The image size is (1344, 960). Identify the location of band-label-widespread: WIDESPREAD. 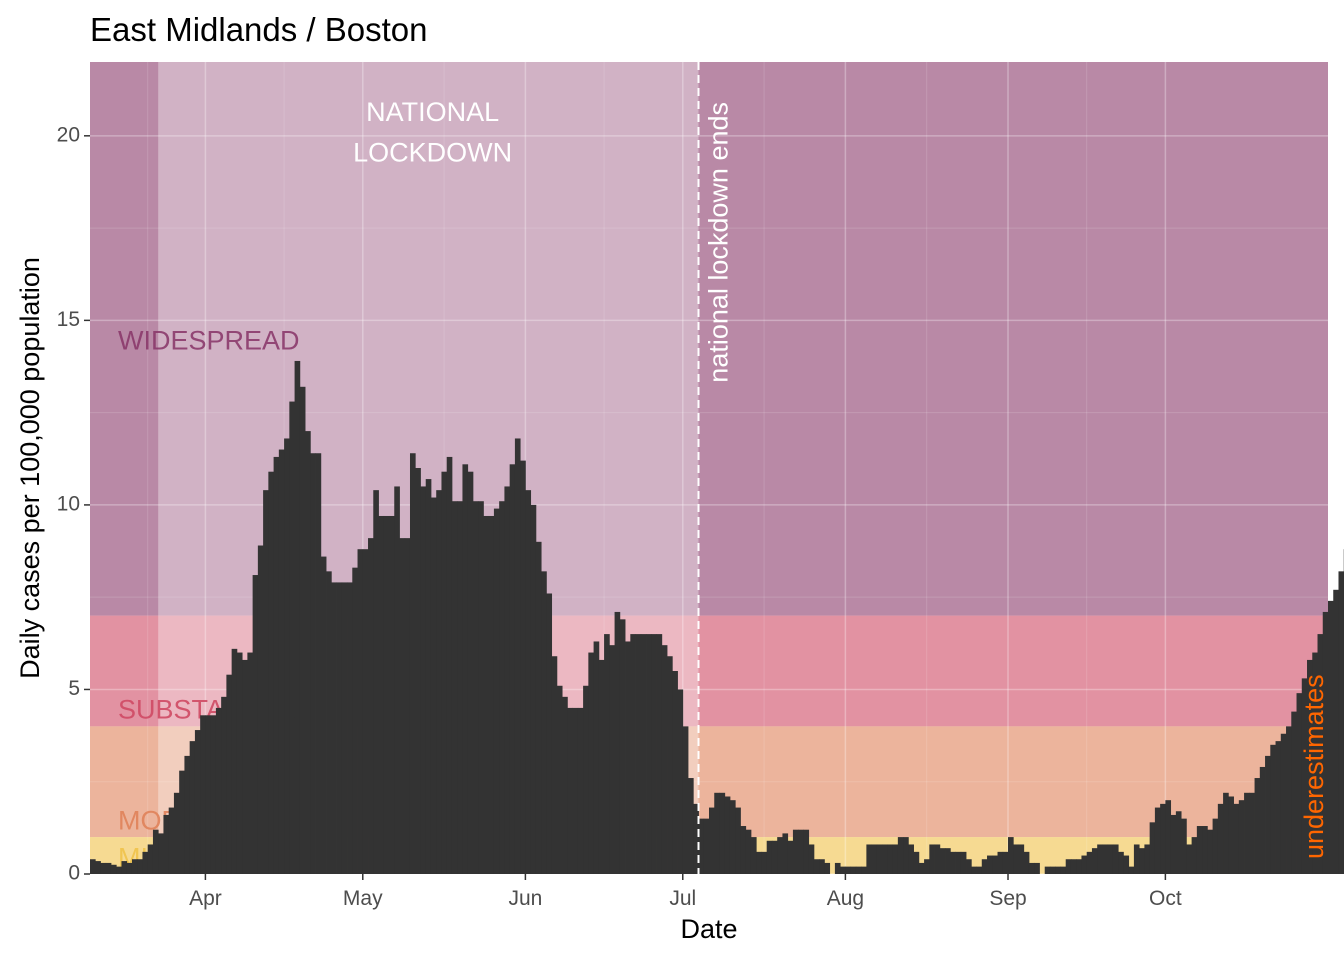
(209, 341).